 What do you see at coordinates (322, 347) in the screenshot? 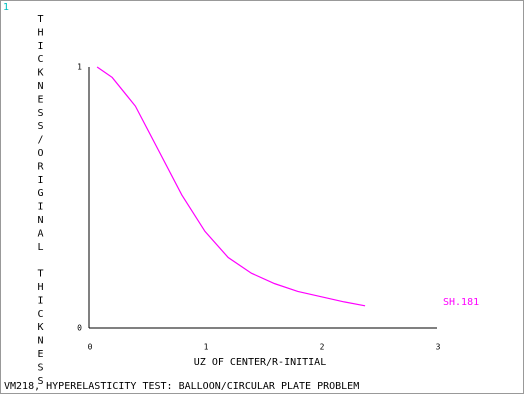
I see `x-tick-label: 2` at bounding box center [322, 347].